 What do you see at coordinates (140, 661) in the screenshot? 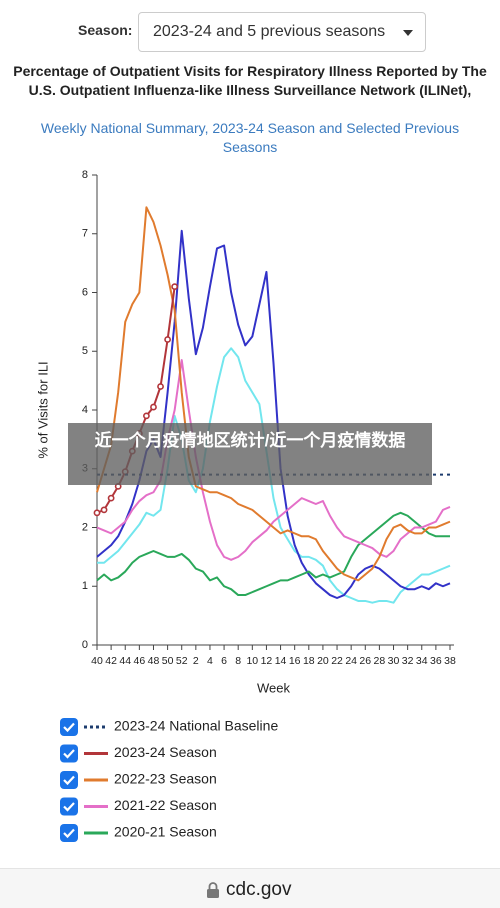
I see `x-tick-label: 46` at bounding box center [140, 661].